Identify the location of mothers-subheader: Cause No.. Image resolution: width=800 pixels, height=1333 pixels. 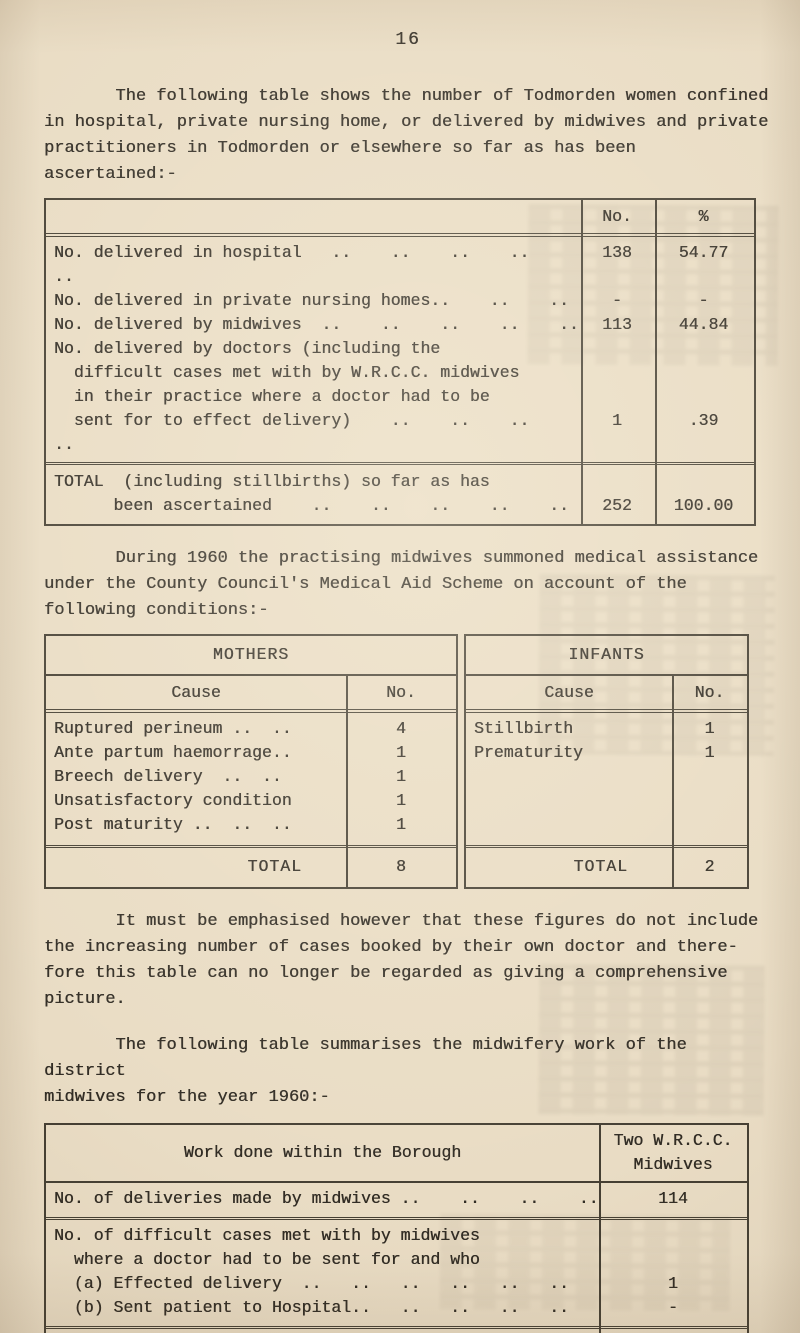
(251, 694).